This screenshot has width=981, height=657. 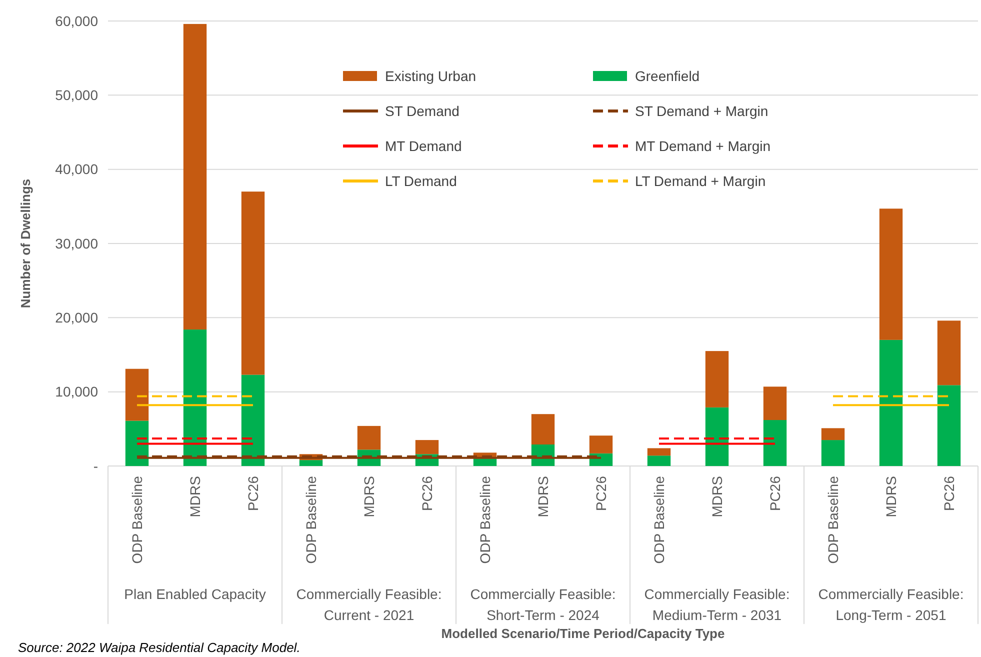 I want to click on legend-label: Existing Urban, so click(x=430, y=76).